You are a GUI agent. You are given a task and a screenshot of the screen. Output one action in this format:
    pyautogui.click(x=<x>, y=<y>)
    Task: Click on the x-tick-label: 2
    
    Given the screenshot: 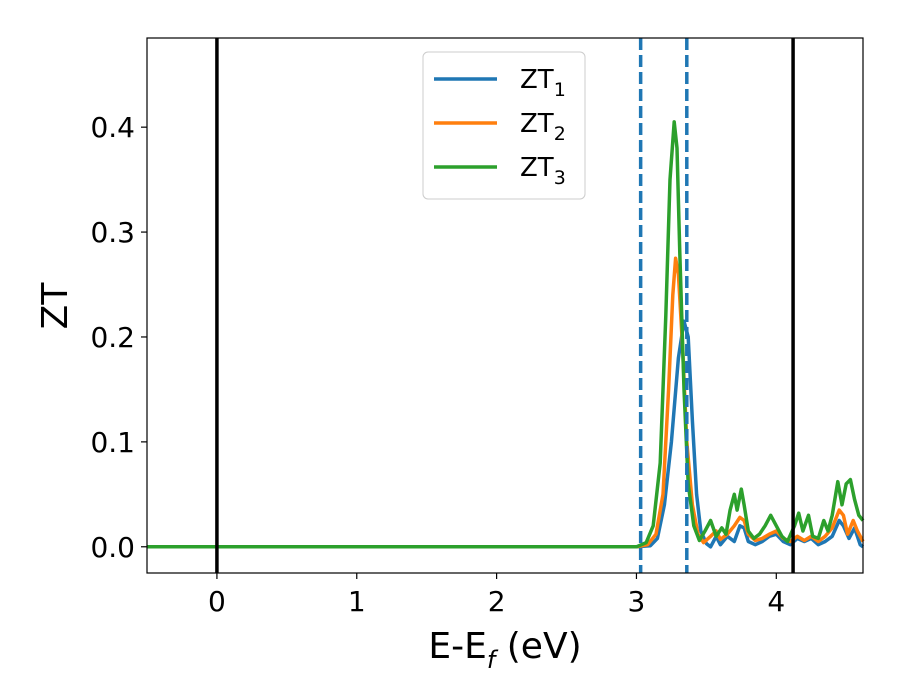 What is the action you would take?
    pyautogui.click(x=497, y=601)
    